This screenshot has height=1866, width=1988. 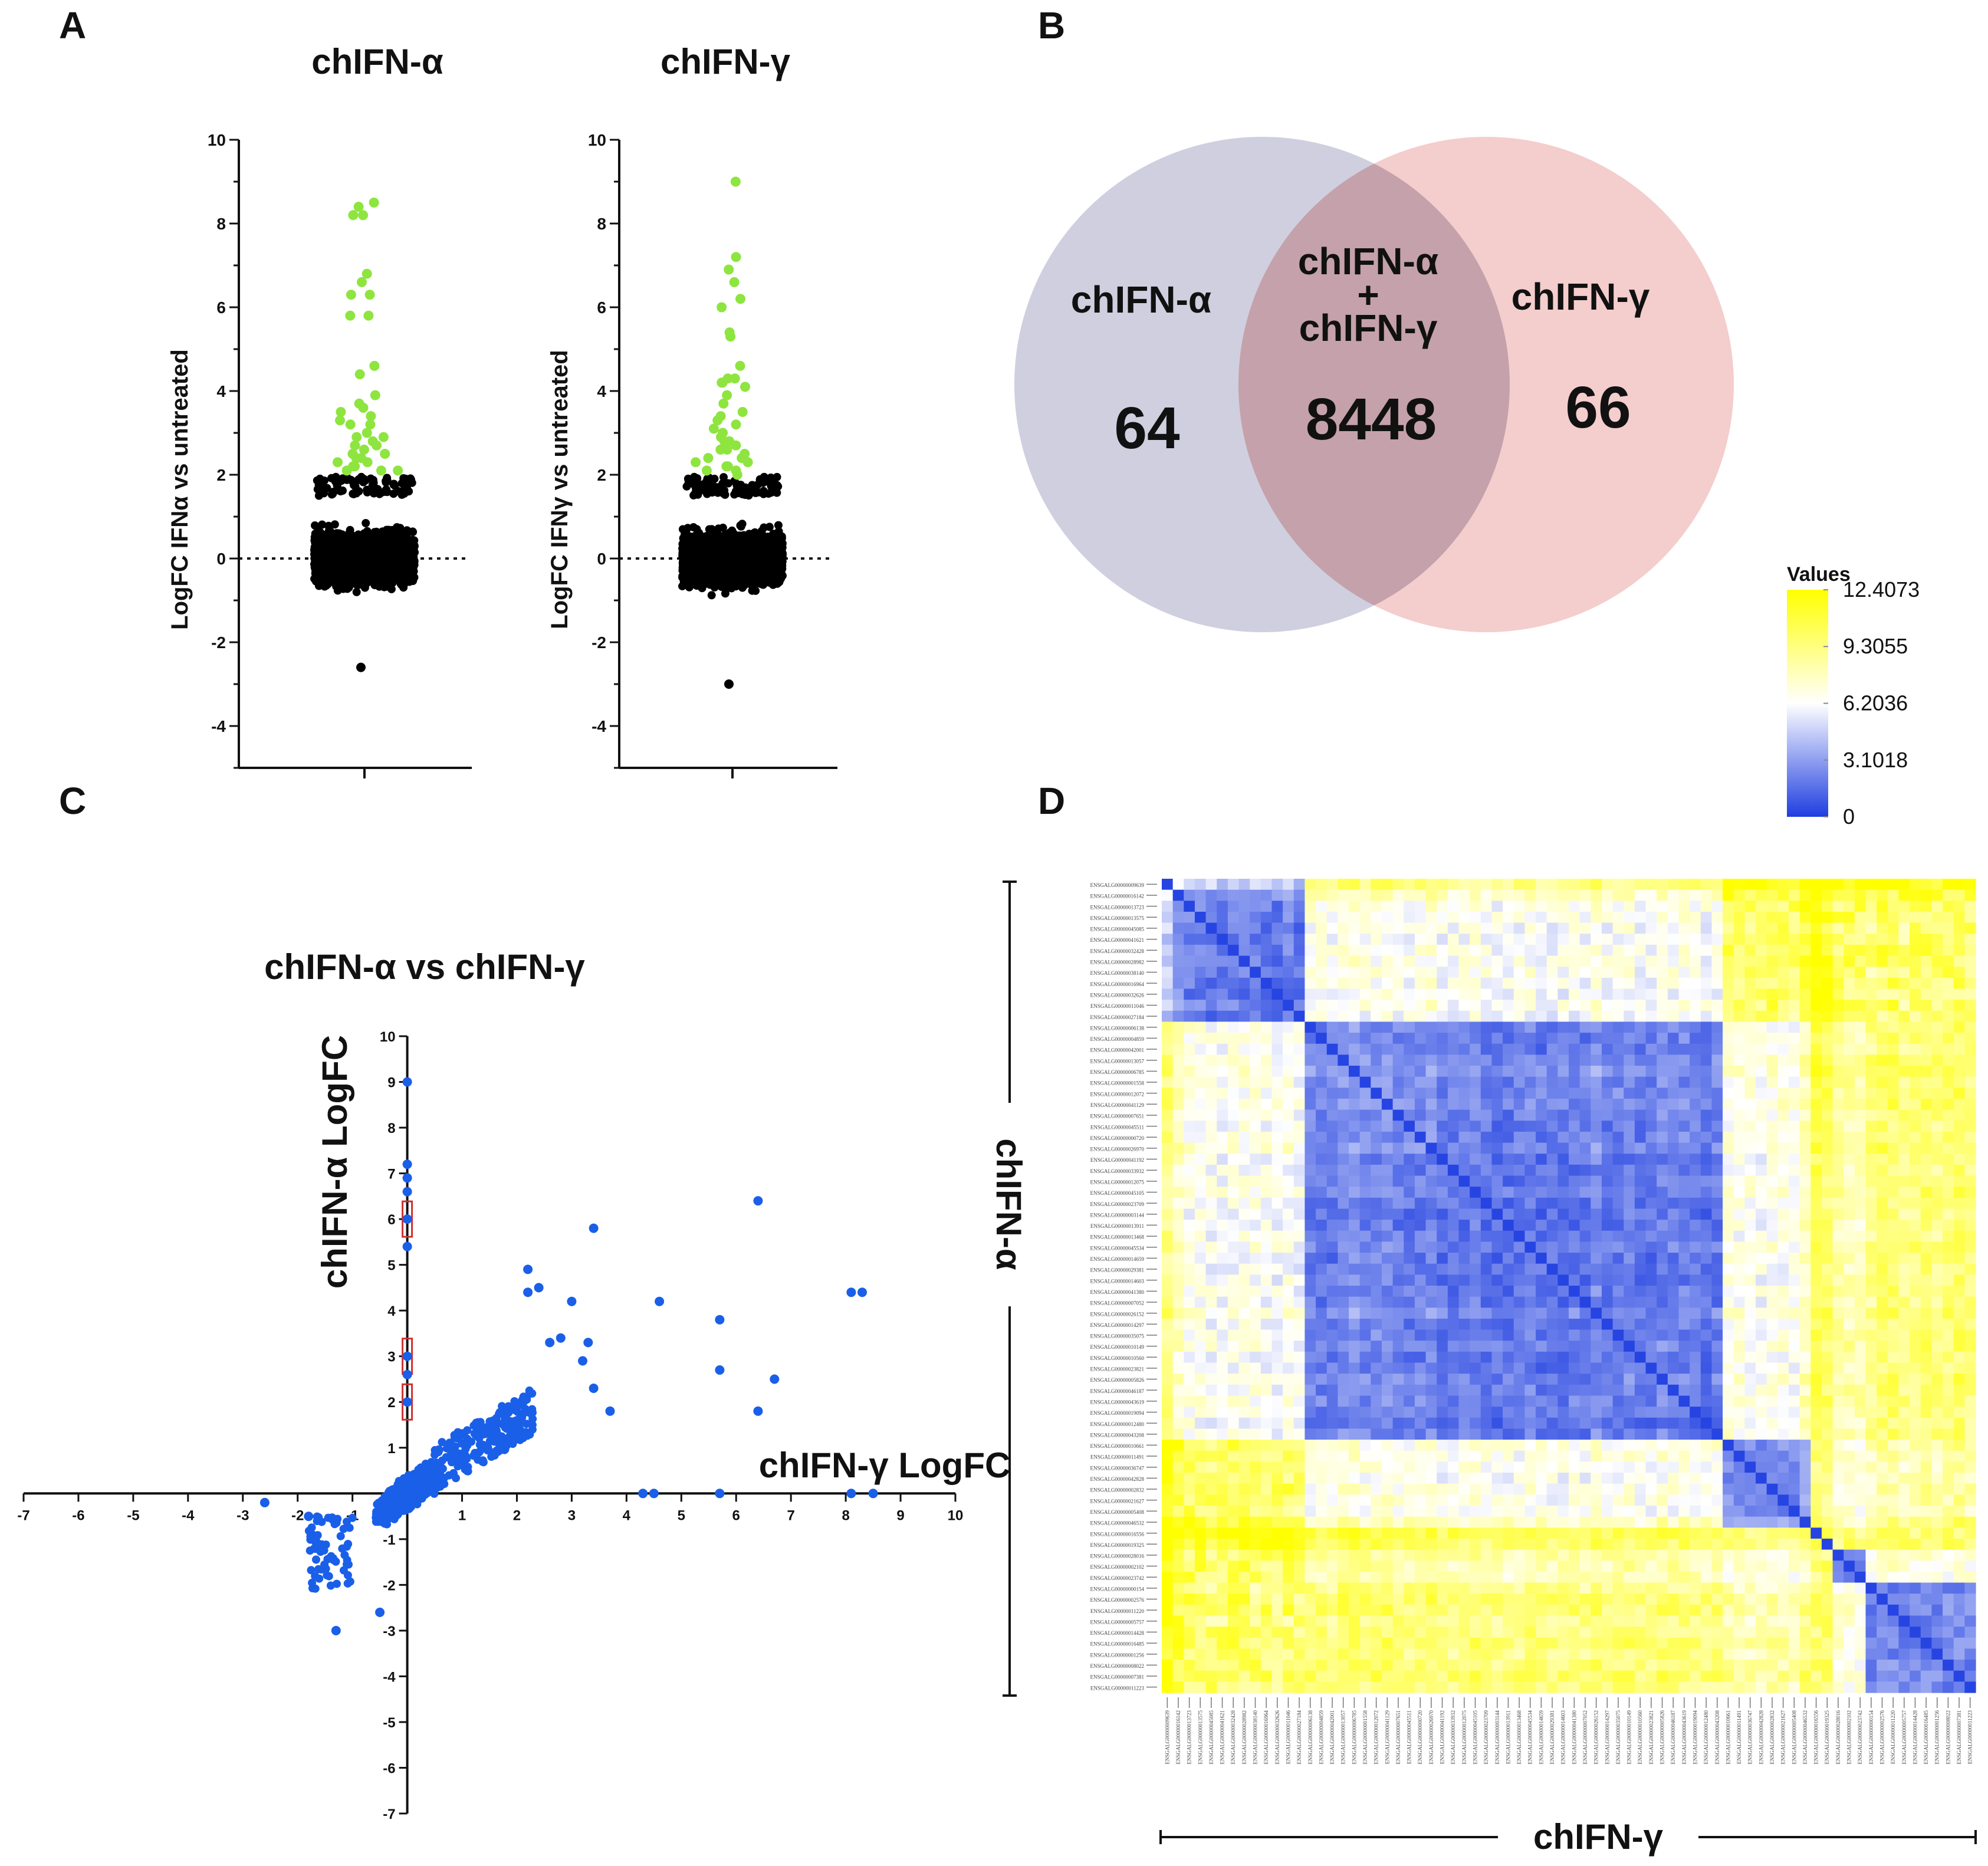 I want to click on panel-letter-b: B, so click(x=1051, y=25).